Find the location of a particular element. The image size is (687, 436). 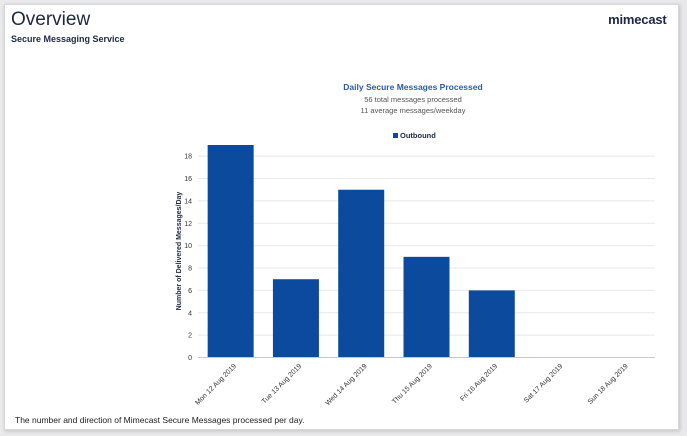

x-tick-label: Sun 18 Aug 2019 is located at coordinates (608, 384).